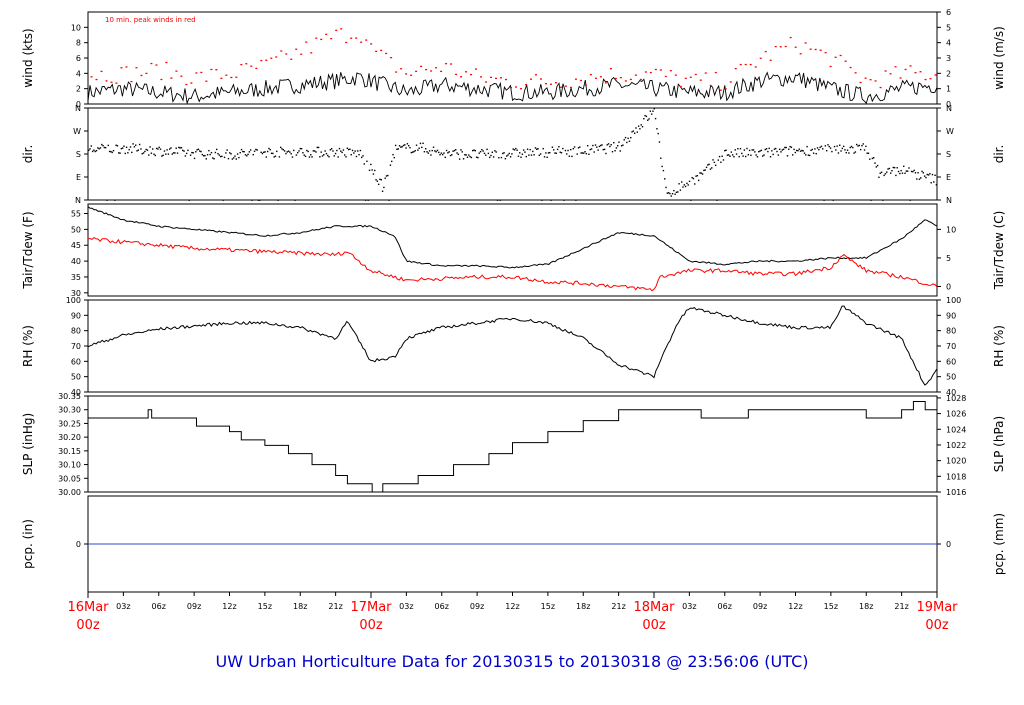 Image resolution: width=1024 pixels, height=705 pixels. Describe the element at coordinates (69, 396) in the screenshot. I see `left-tick-label: 30.35` at that location.